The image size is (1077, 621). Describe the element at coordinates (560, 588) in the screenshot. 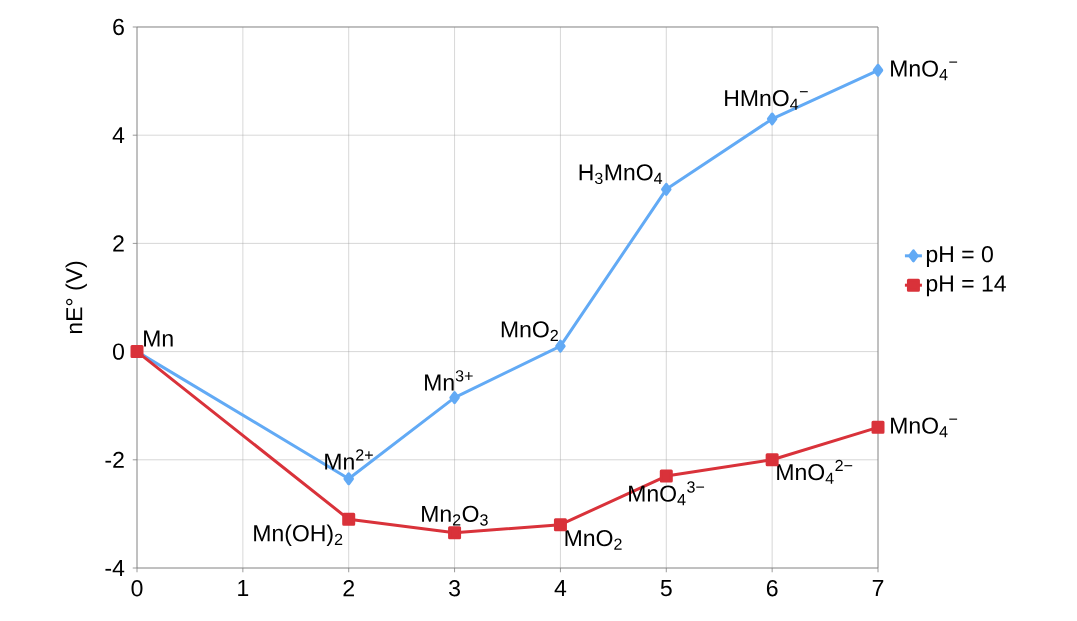

I see `x-tick-label: 4` at that location.